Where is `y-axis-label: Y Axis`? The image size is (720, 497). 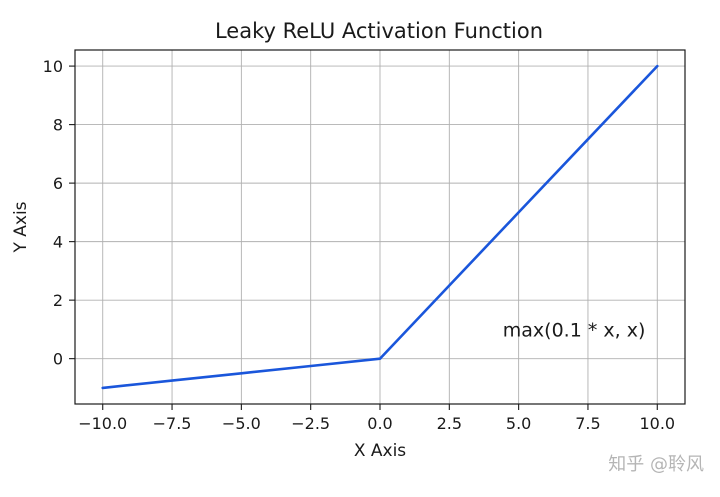
y-axis-label: Y Axis is located at coordinates (21, 227).